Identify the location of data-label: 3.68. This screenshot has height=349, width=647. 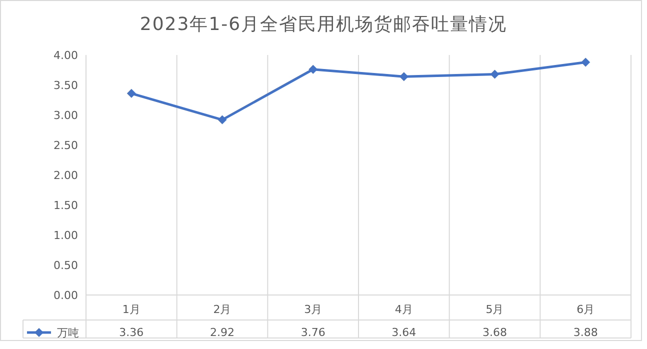
(494, 332).